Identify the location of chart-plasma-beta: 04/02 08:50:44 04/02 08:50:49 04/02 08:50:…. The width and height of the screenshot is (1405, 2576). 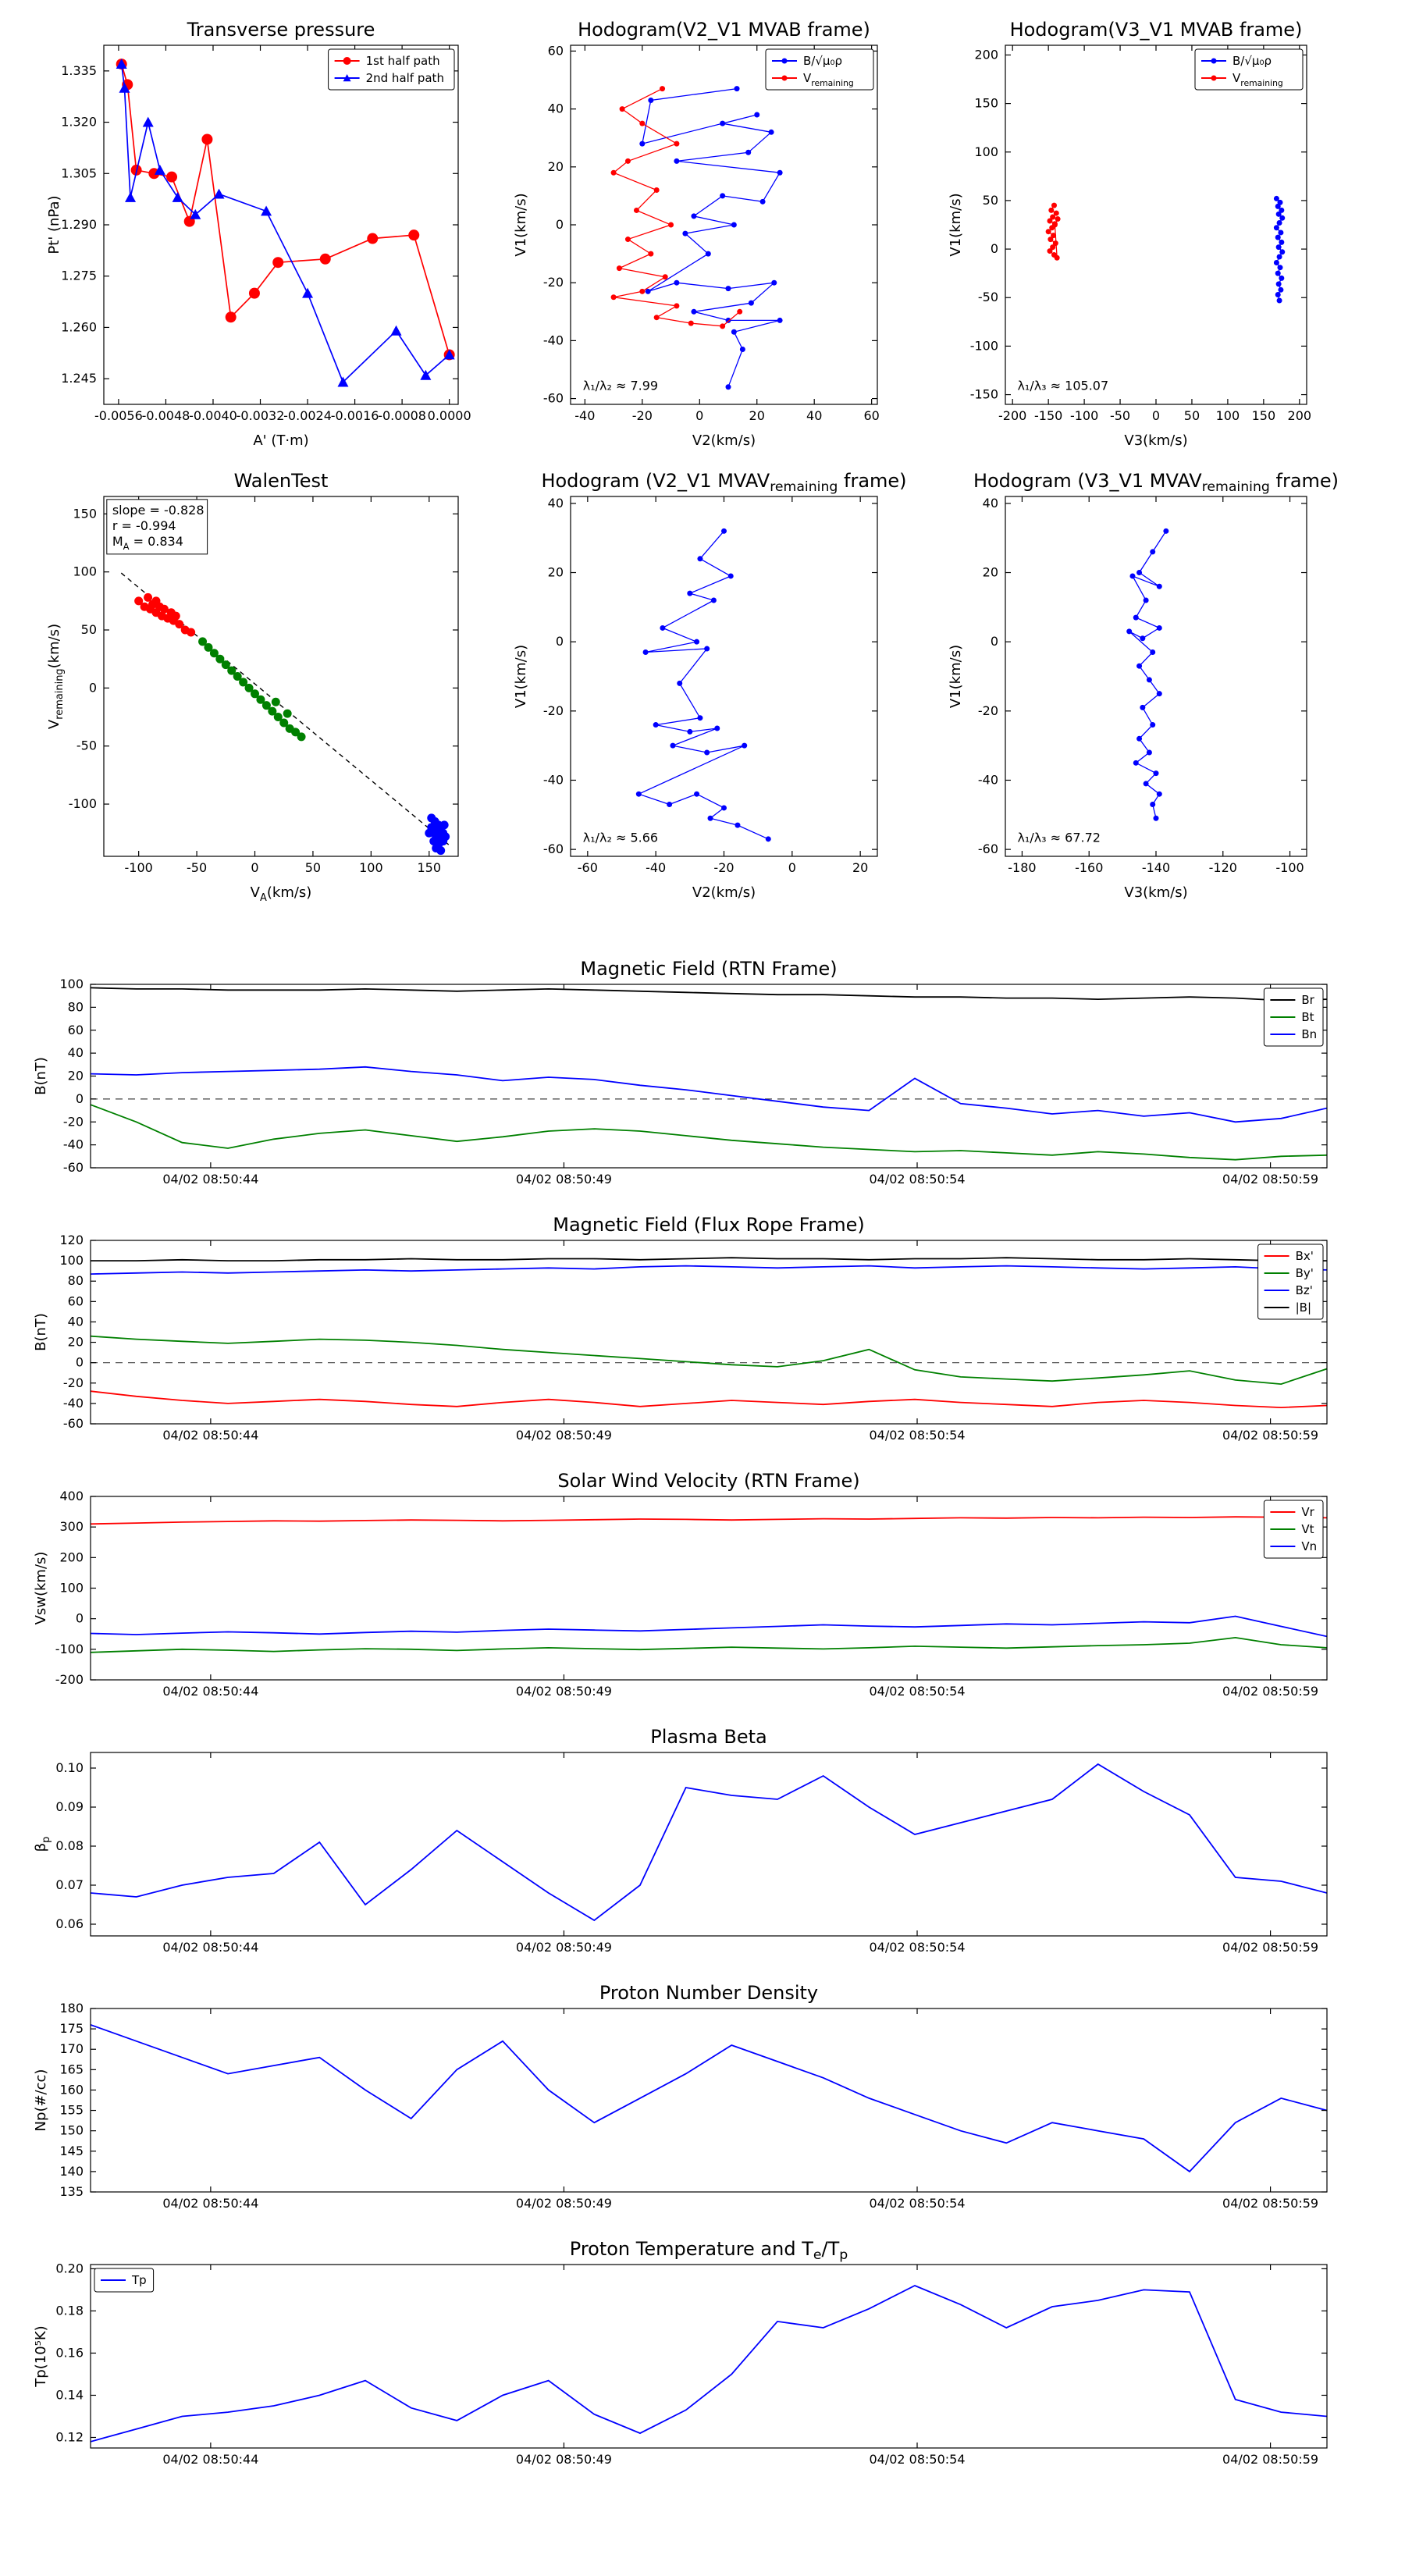
(683, 1846).